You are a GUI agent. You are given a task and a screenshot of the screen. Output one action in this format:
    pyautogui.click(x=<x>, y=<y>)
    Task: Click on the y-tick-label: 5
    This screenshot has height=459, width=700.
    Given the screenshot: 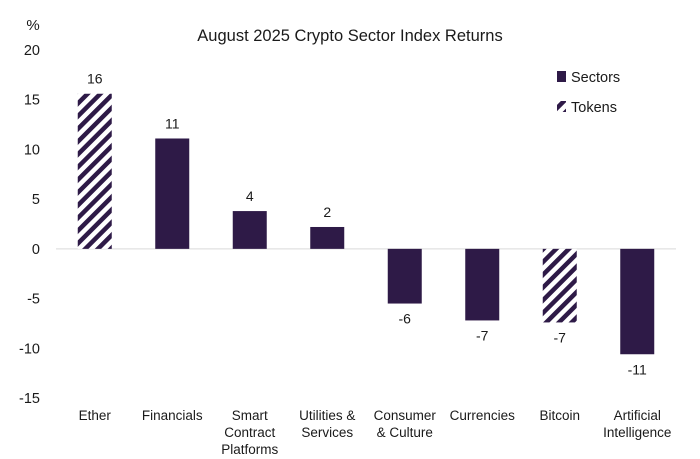 What is the action you would take?
    pyautogui.click(x=36, y=200)
    